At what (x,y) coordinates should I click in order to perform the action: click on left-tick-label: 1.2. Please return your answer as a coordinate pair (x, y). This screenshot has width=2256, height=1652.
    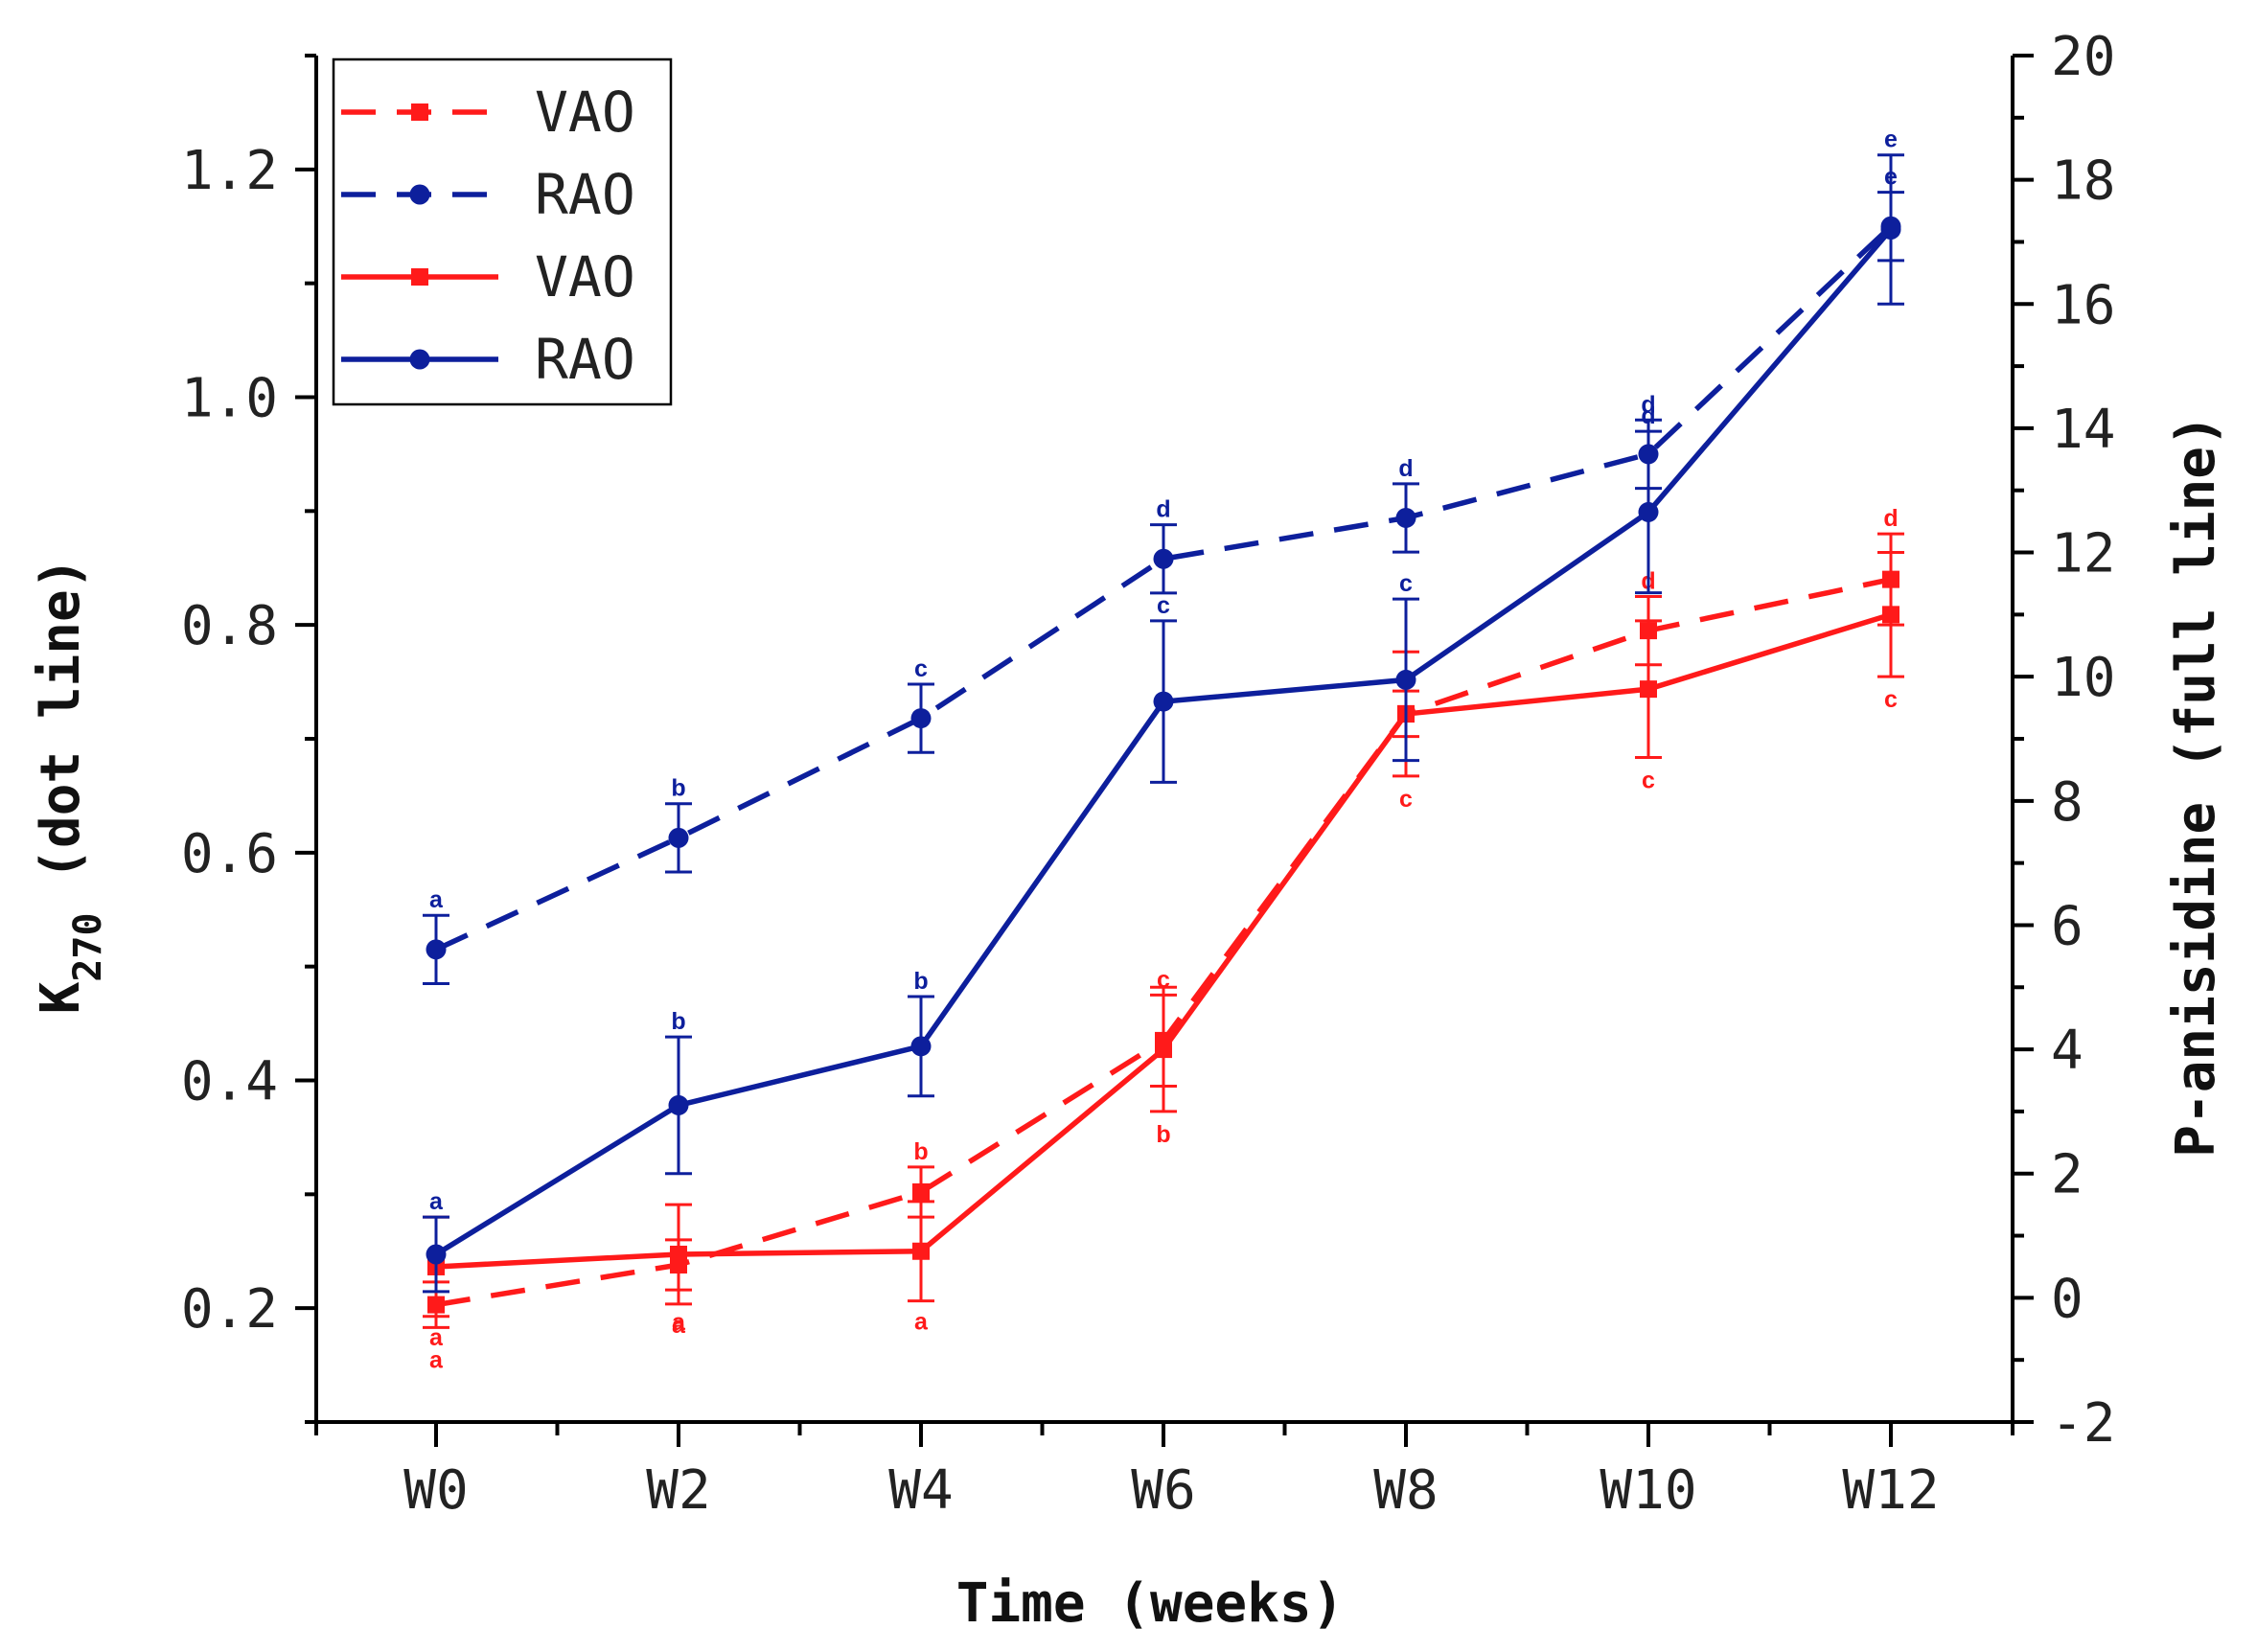
    Looking at the image, I should click on (229, 171).